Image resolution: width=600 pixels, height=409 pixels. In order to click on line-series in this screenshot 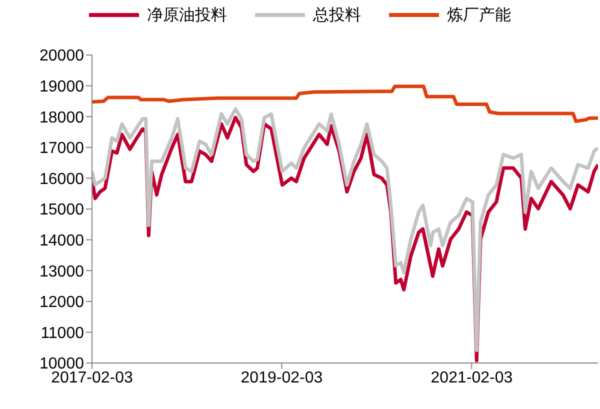, I will do `click(345, 103)`.